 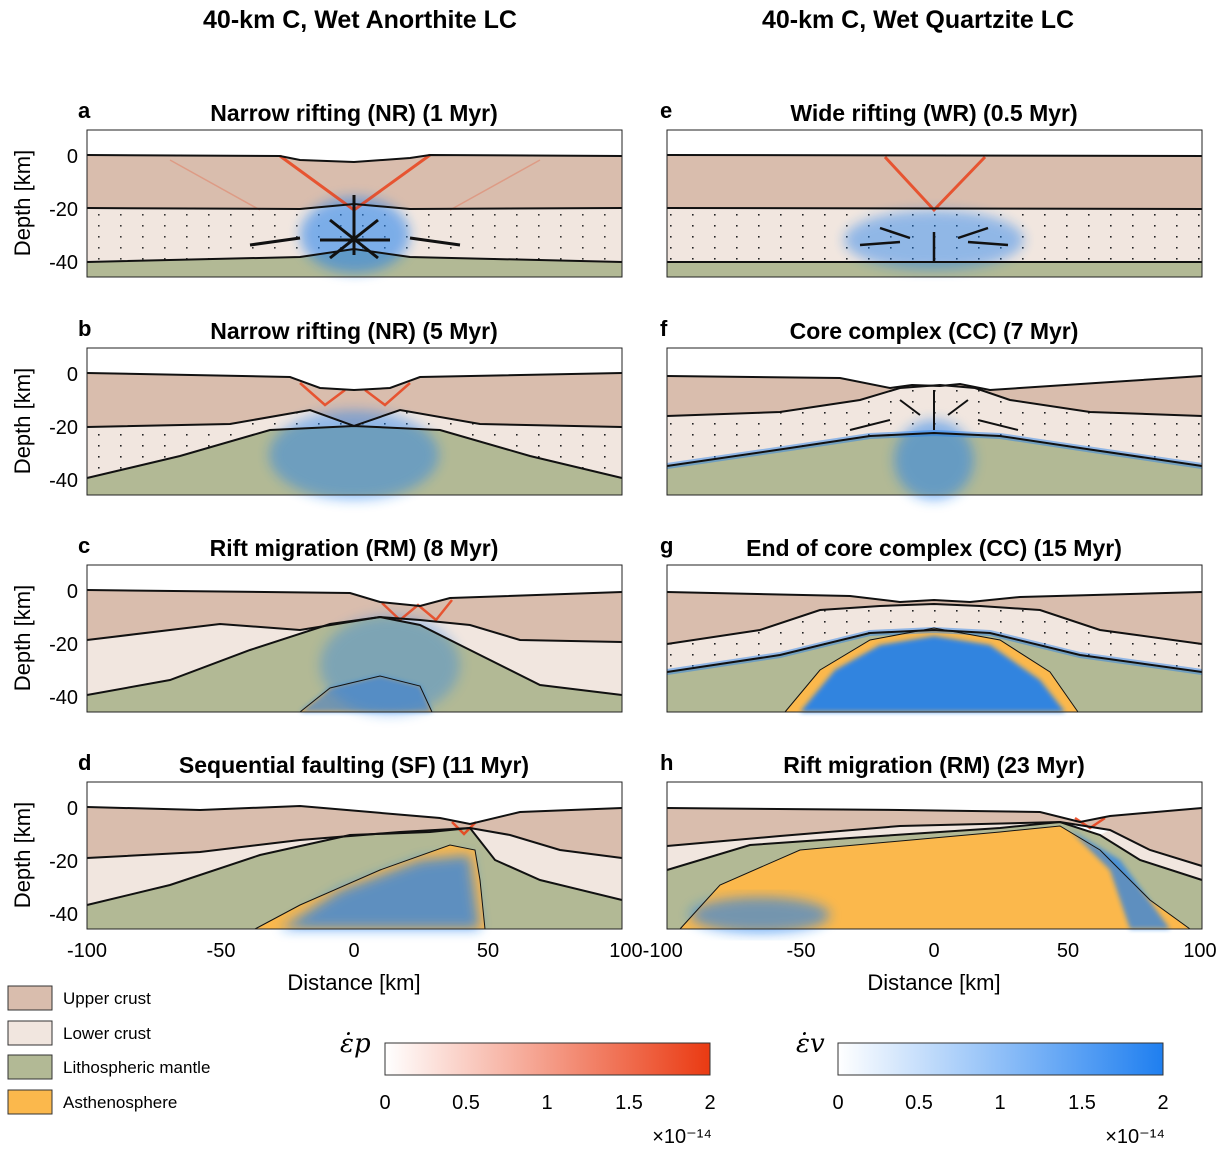 What do you see at coordinates (350, 839) in the screenshot?
I see `panel-d: d Sequential faulting (SF) (11 Myr)` at bounding box center [350, 839].